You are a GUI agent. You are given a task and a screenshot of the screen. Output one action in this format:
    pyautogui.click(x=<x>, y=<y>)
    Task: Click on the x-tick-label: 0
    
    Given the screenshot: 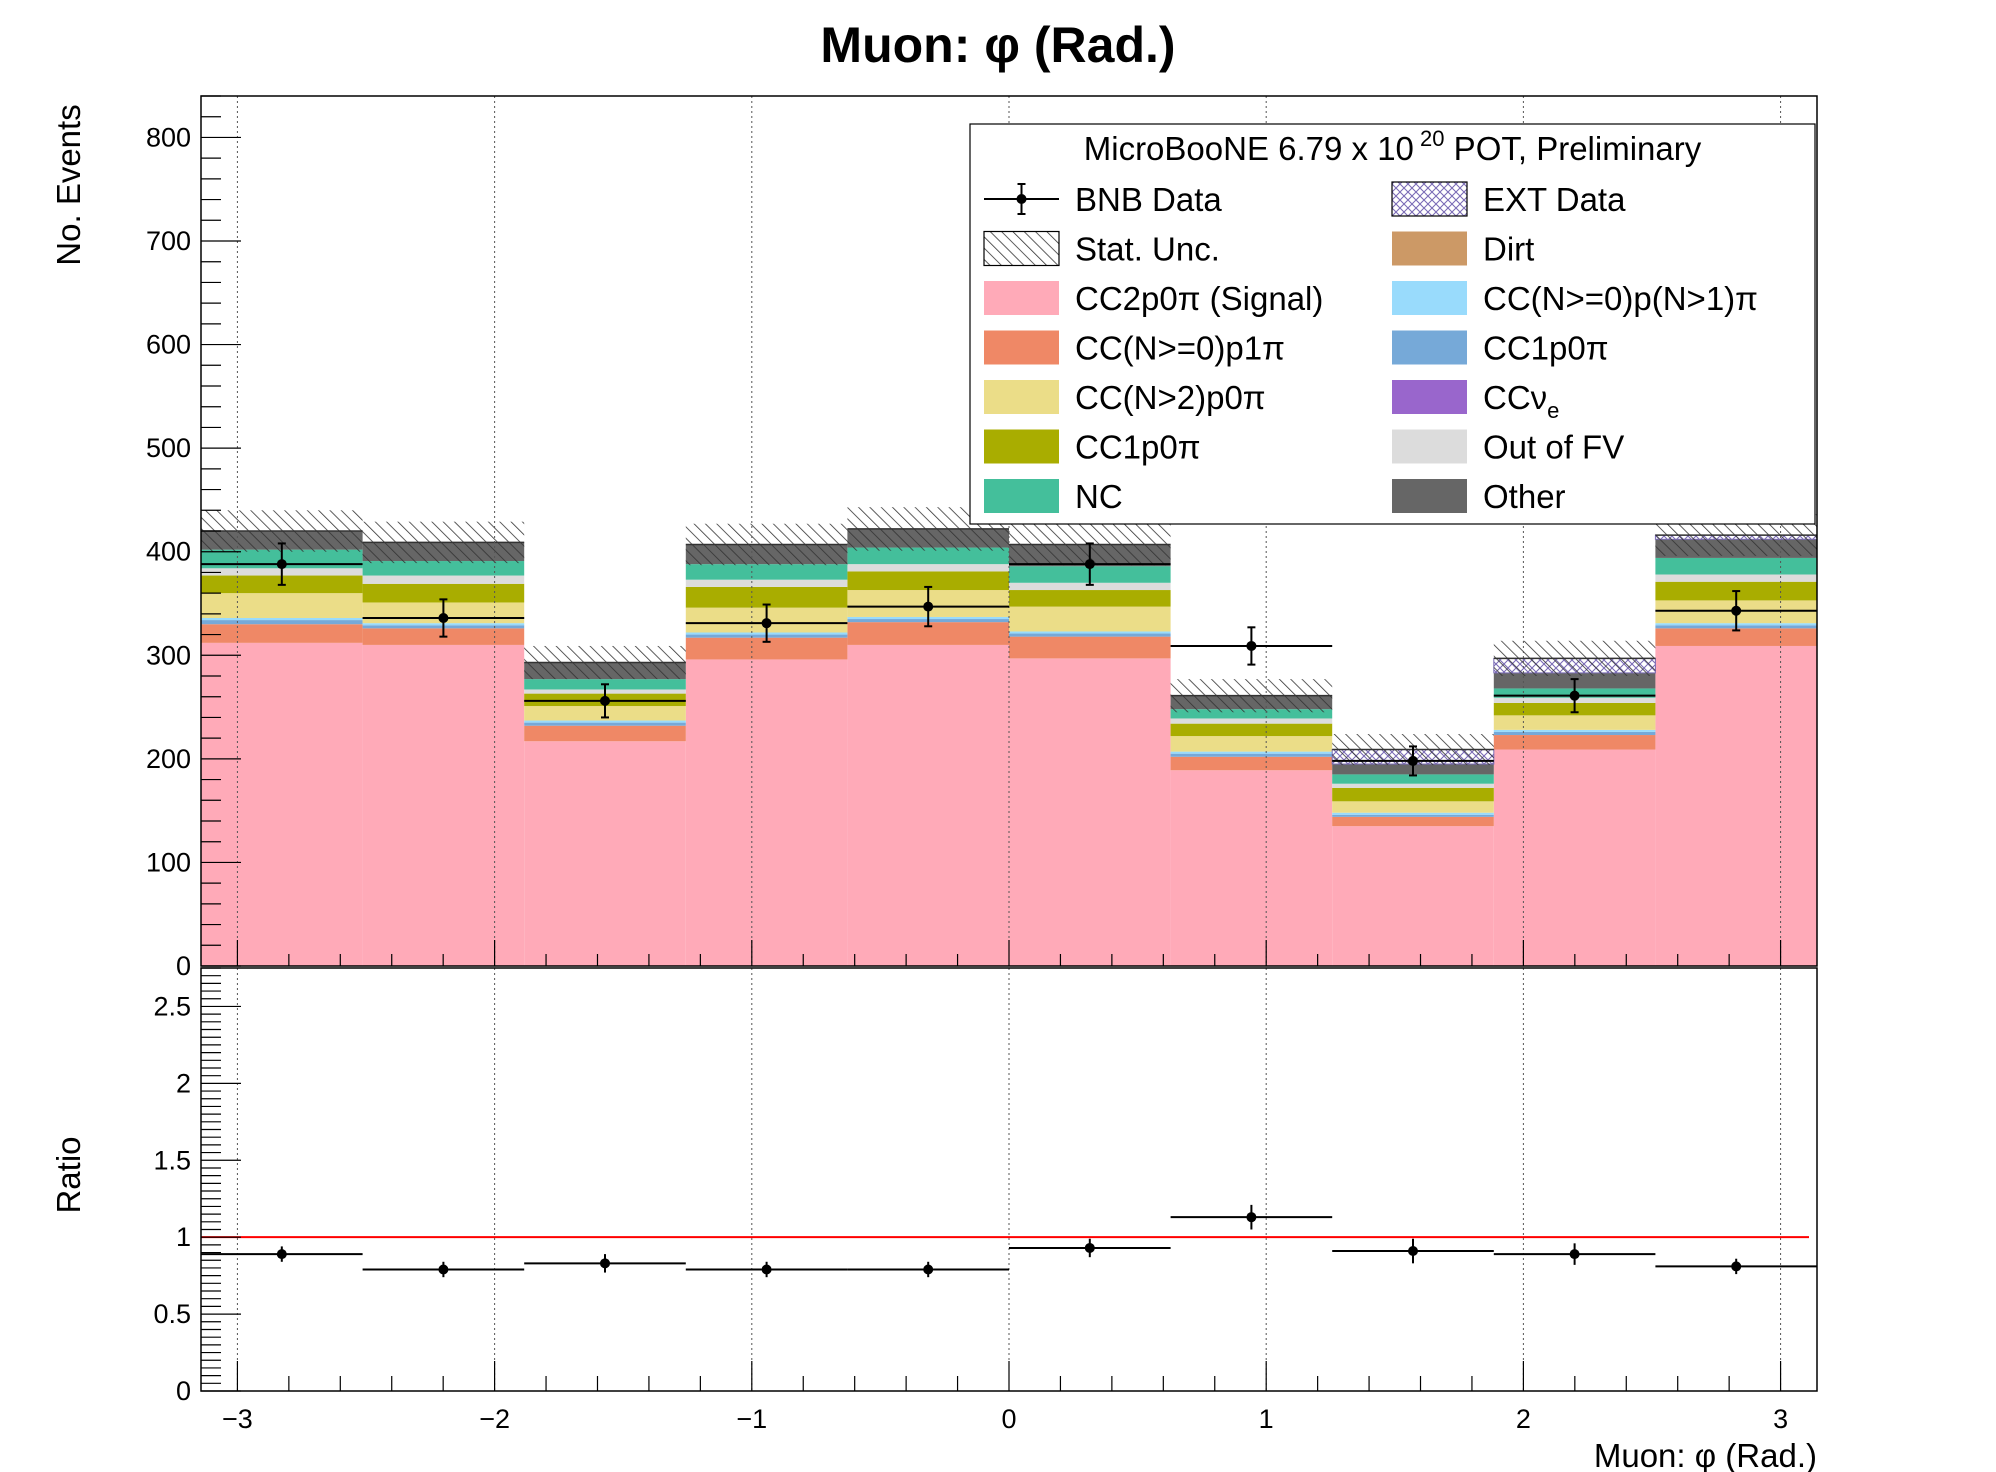 What is the action you would take?
    pyautogui.click(x=1008, y=1419)
    